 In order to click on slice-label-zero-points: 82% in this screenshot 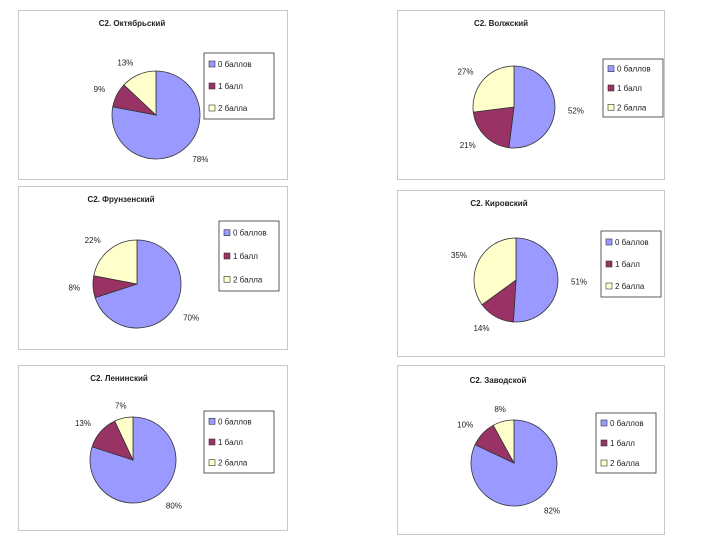, I will do `click(552, 510)`.